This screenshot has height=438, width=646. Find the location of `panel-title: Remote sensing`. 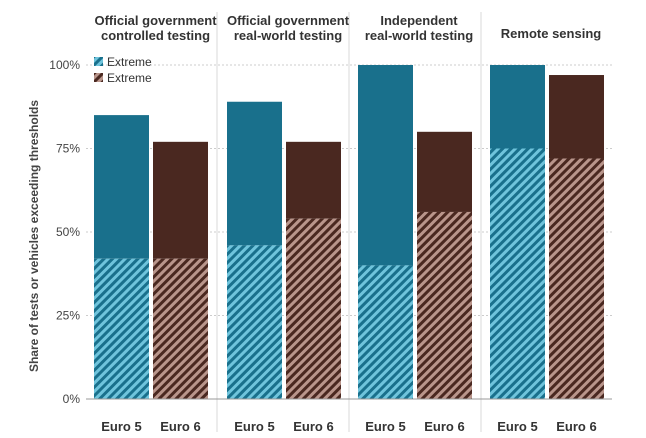

panel-title: Remote sensing is located at coordinates (551, 33).